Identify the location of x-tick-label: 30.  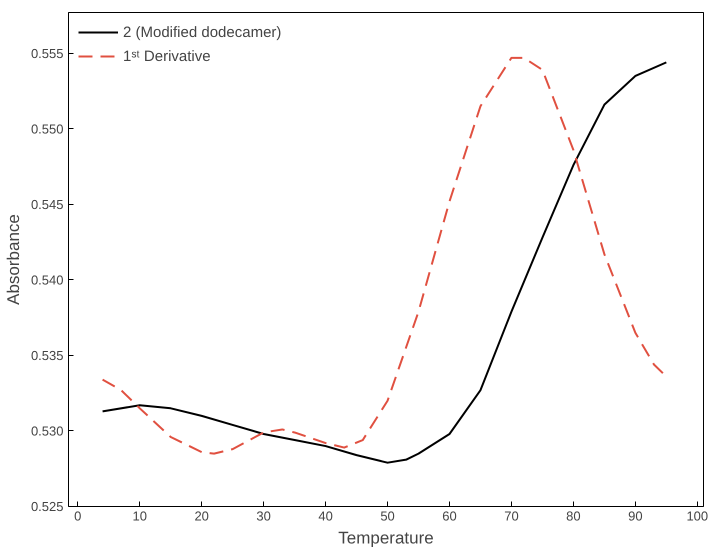
(263, 516).